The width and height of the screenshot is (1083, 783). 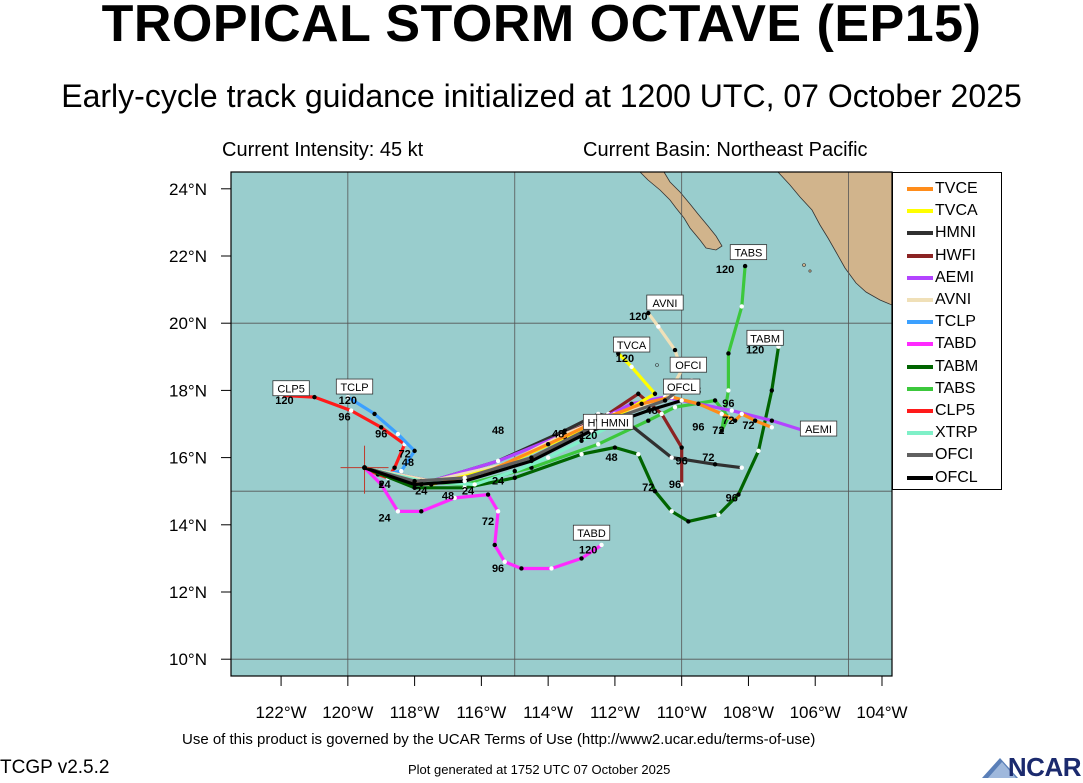 I want to click on legend-item-tclp: TCLP, so click(x=941, y=322).